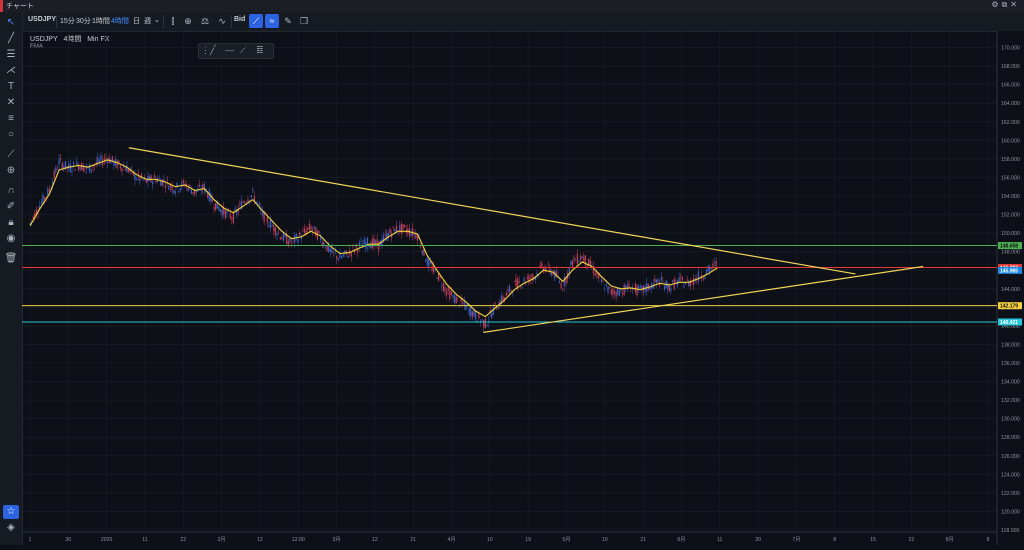 This screenshot has width=1024, height=550. I want to click on chart-type-icon: ⫿, so click(173, 21).